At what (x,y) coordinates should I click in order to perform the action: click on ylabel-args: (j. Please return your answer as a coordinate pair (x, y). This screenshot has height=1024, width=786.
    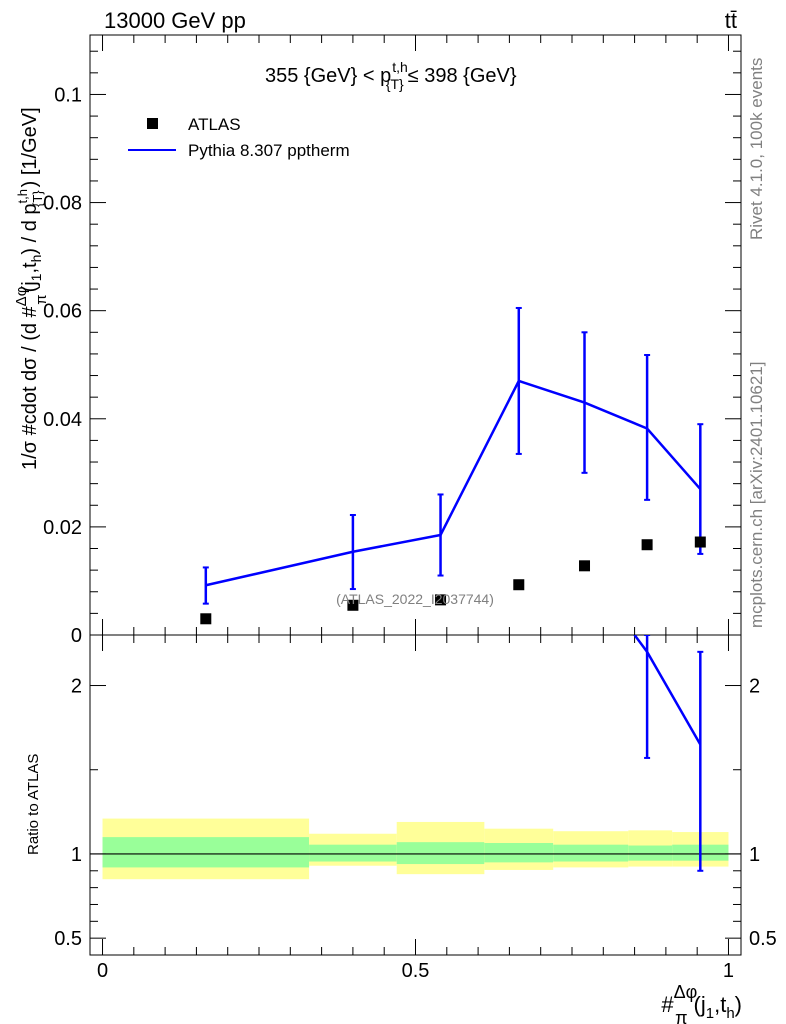
    Looking at the image, I should click on (30, 286).